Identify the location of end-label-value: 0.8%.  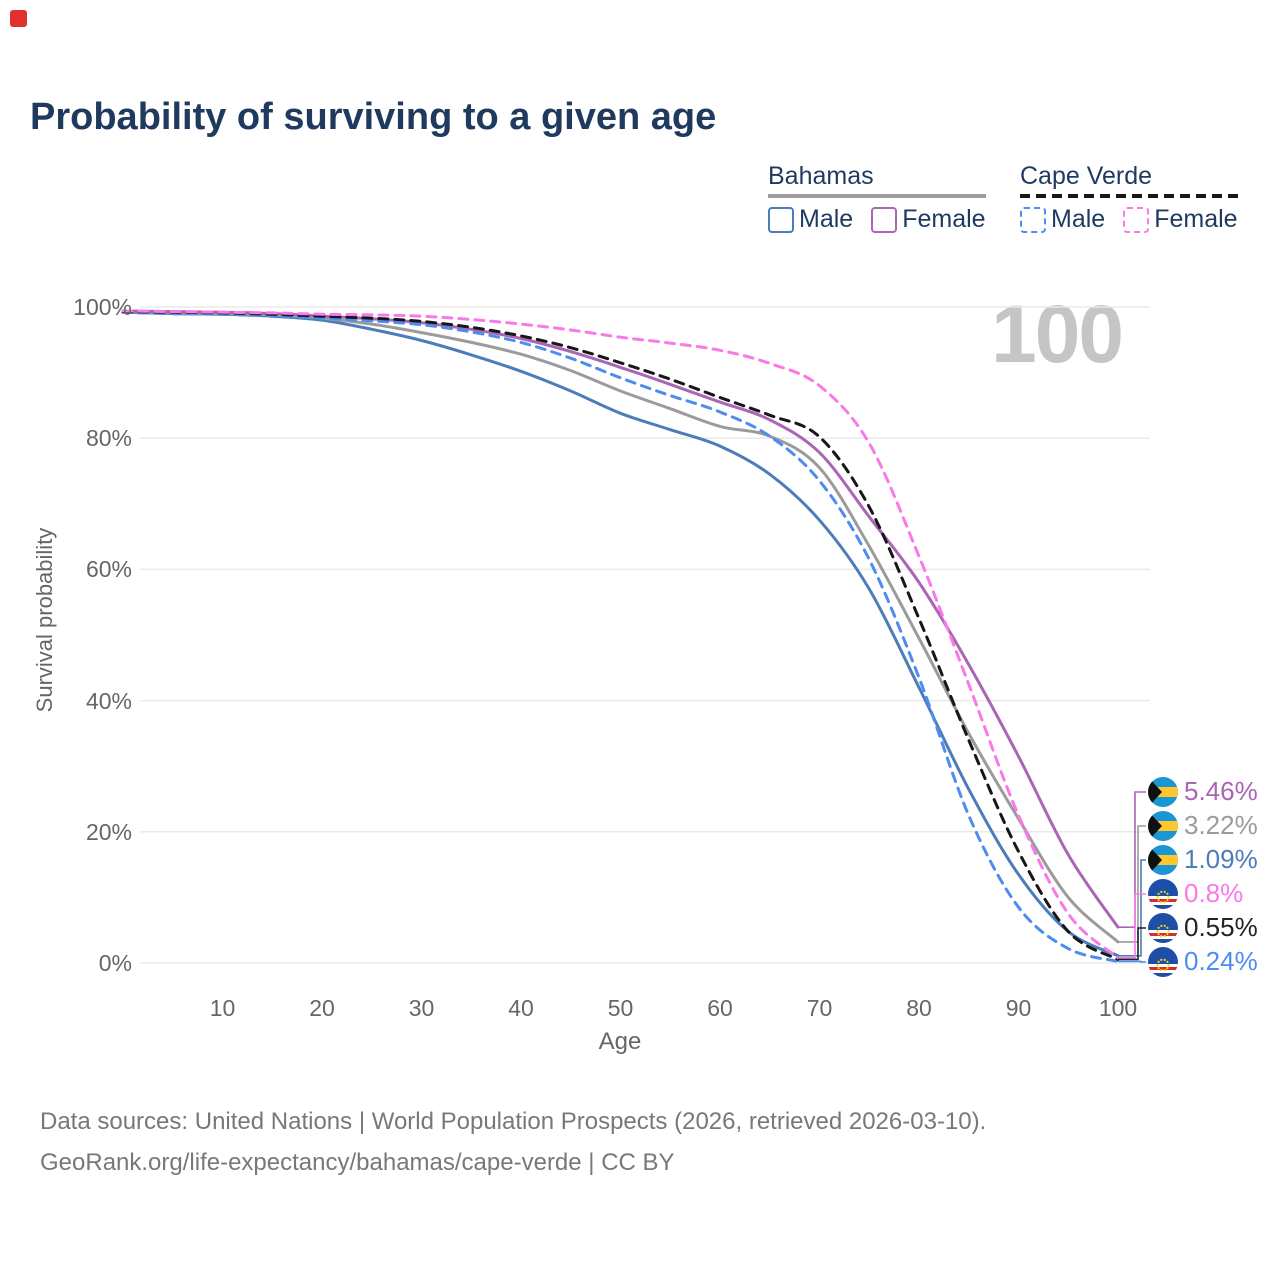
(1214, 893).